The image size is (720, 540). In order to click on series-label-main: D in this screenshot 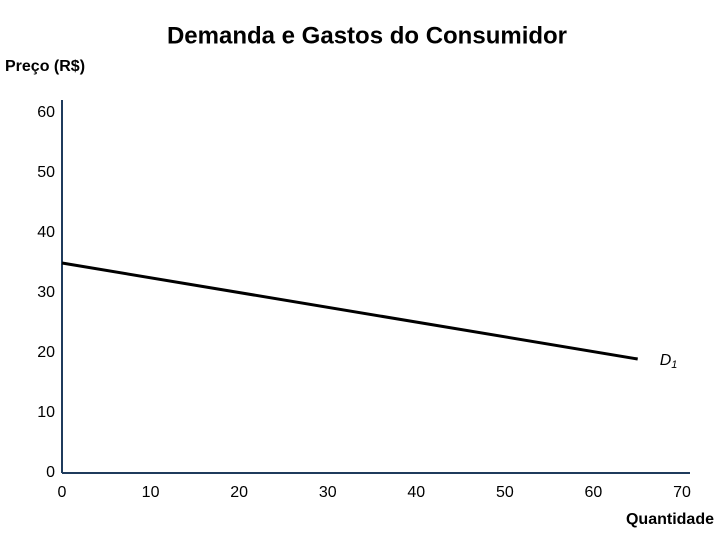, I will do `click(666, 360)`.